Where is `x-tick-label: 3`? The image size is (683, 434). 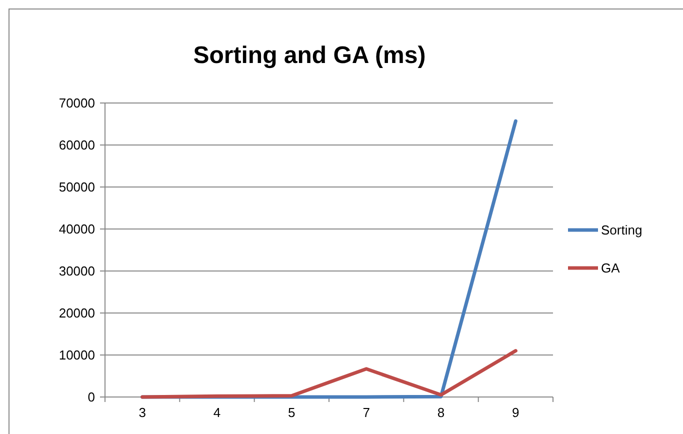 x-tick-label: 3 is located at coordinates (142, 412).